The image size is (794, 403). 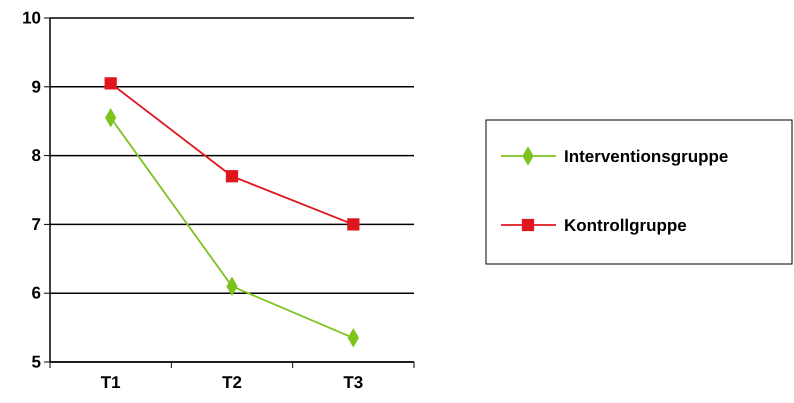 I want to click on y-tick-label: 10, so click(x=31, y=18).